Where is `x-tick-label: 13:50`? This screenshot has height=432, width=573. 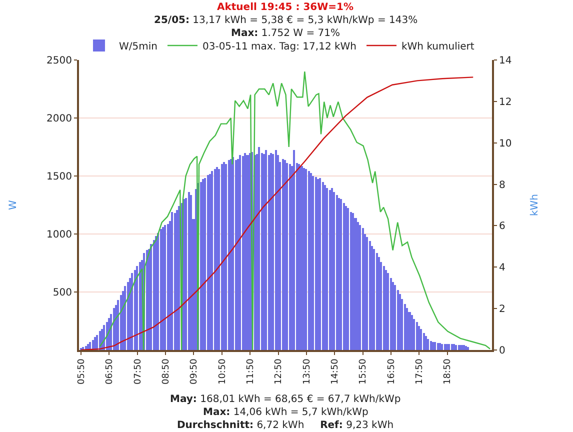
x-tick-label: 13:50 is located at coordinates (307, 371).